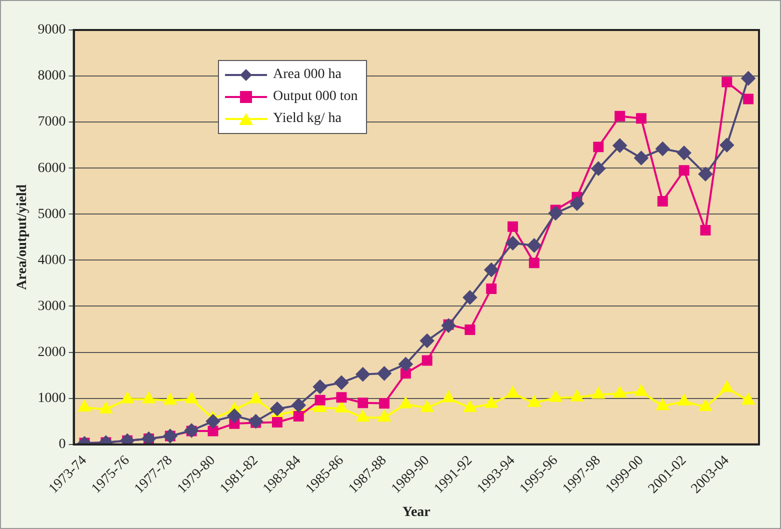 The width and height of the screenshot is (781, 529). I want to click on y-tick-label: 2000, so click(52, 352).